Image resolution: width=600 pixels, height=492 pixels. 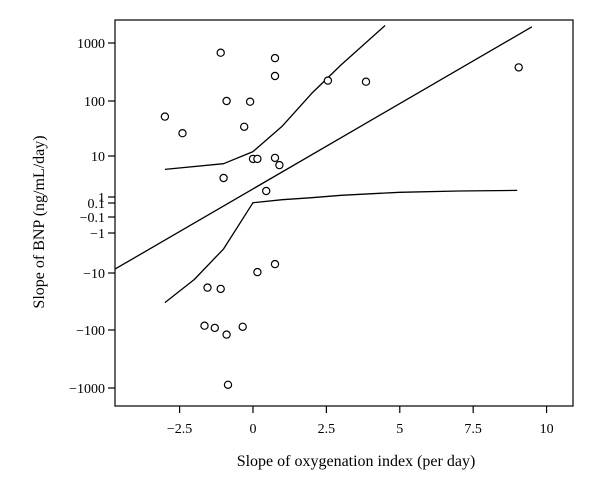 I want to click on lower-confidence-curve, so click(x=341, y=246).